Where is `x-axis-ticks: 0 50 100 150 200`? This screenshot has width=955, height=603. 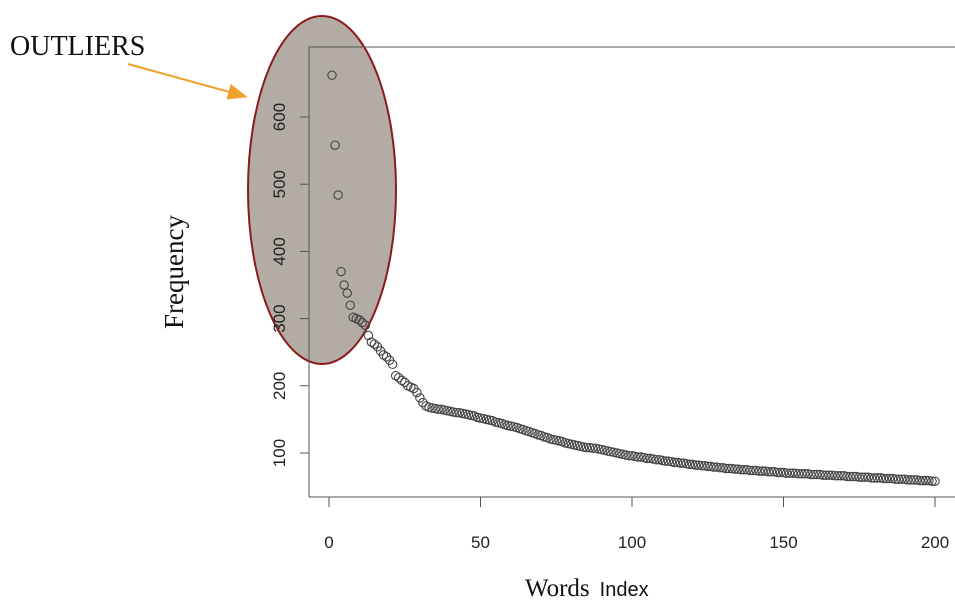
x-axis-ticks: 0 50 100 150 200 is located at coordinates (636, 524).